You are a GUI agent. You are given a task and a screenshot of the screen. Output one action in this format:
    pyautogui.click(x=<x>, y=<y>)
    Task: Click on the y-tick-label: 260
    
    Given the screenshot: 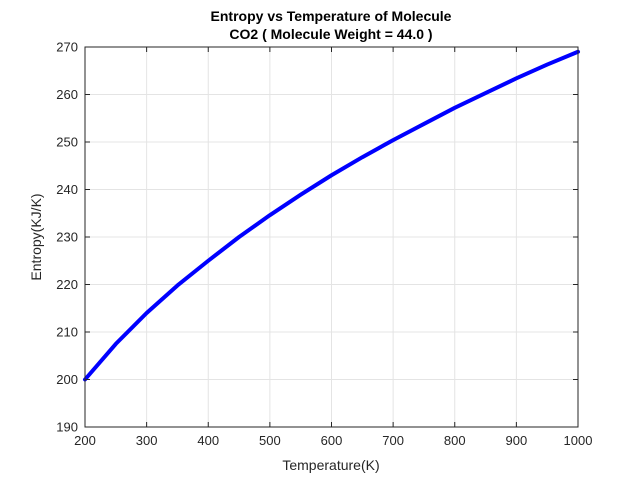 What is the action you would take?
    pyautogui.click(x=67, y=94)
    